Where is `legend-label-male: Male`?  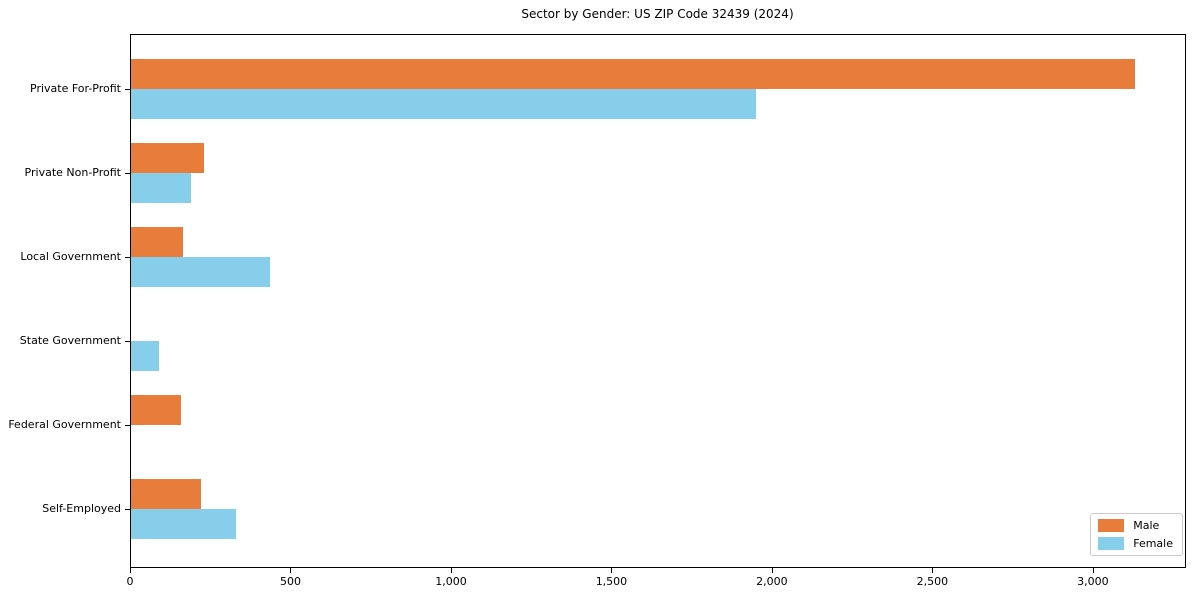 legend-label-male: Male is located at coordinates (1146, 525).